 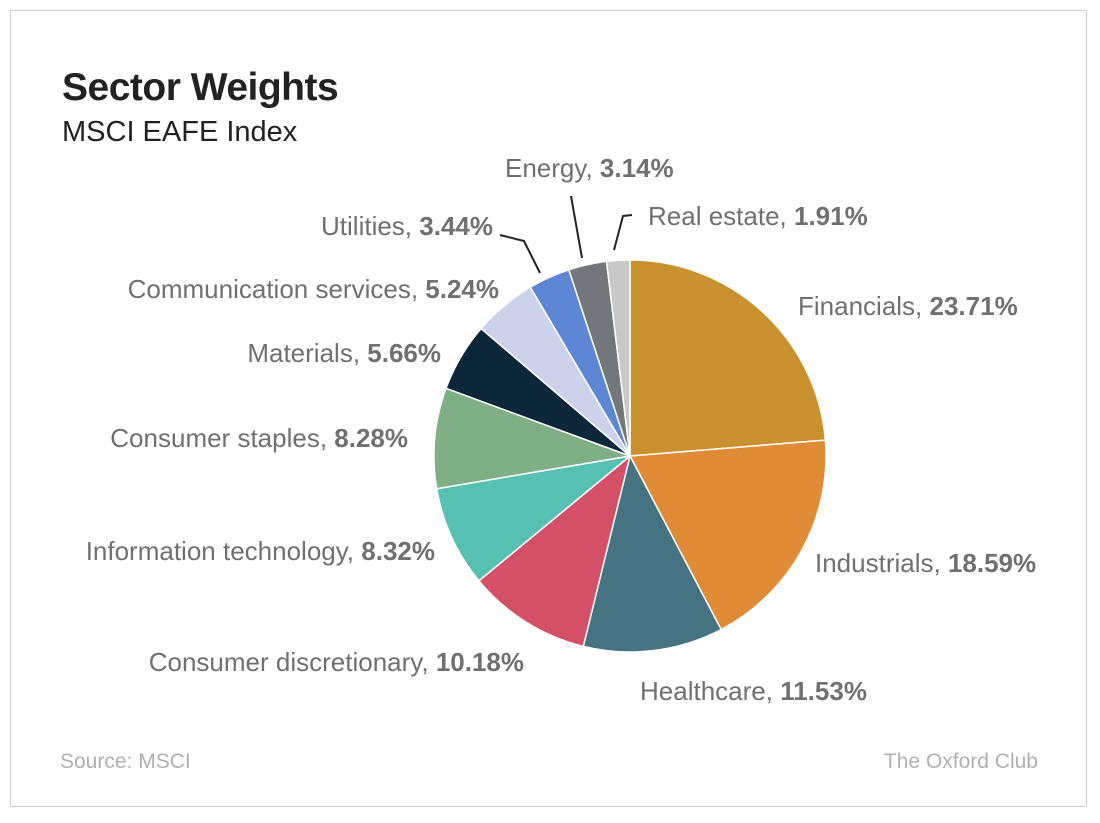 I want to click on slice-label: Real estate, 1.91%, so click(x=758, y=216).